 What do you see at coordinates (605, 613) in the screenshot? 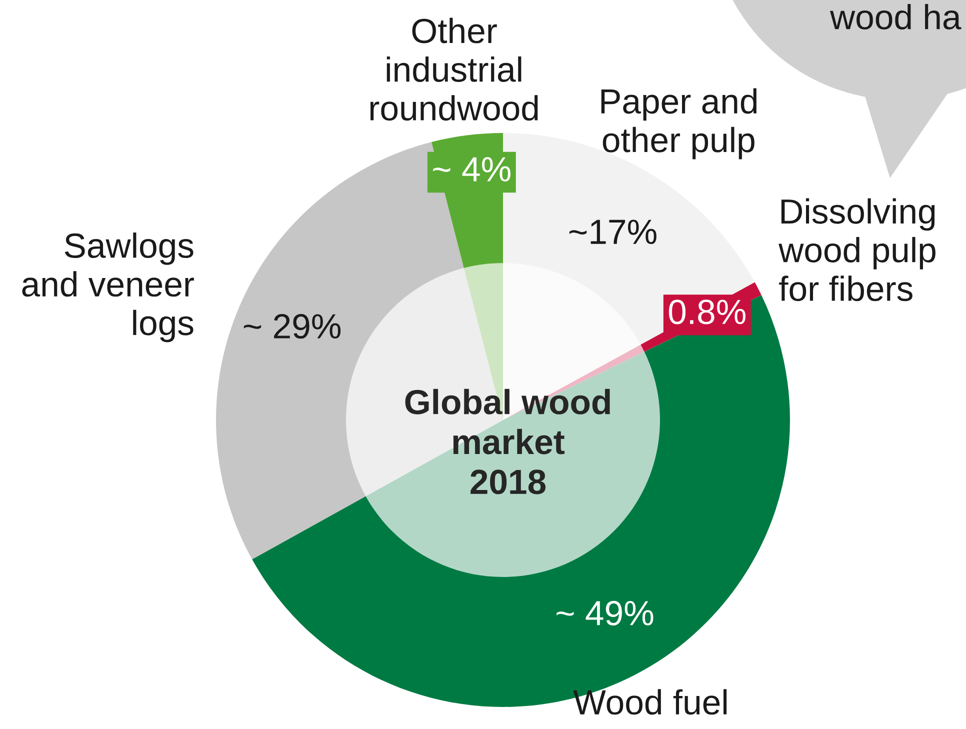
I see `data-label: ~ 49%` at bounding box center [605, 613].